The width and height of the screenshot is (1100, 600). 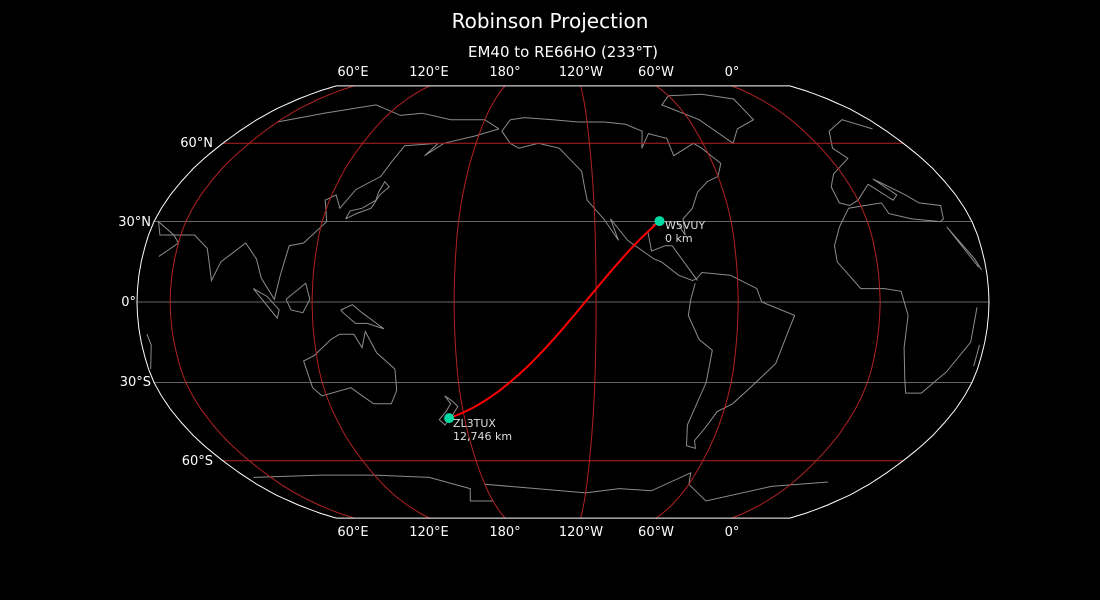 I want to click on bottom-lon-label: 60°W, so click(x=656, y=532).